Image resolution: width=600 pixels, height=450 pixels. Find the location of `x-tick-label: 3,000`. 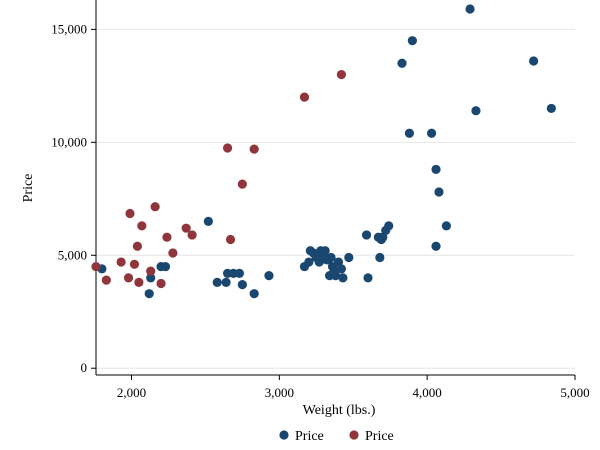

x-tick-label: 3,000 is located at coordinates (279, 392).